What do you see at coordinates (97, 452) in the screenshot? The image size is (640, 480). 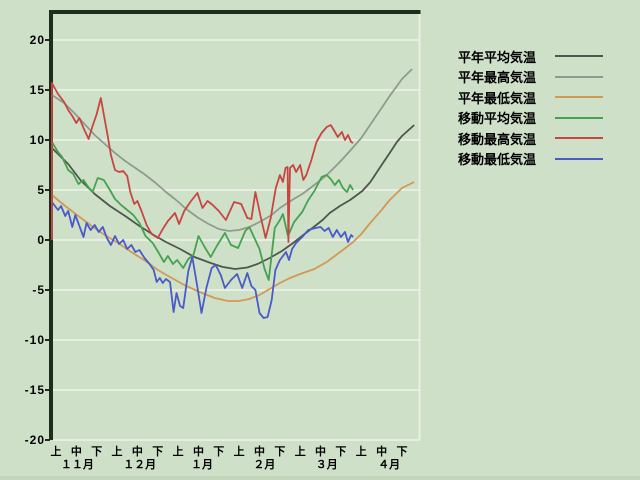 I see `x-tick-label-0-2: 下` at bounding box center [97, 452].